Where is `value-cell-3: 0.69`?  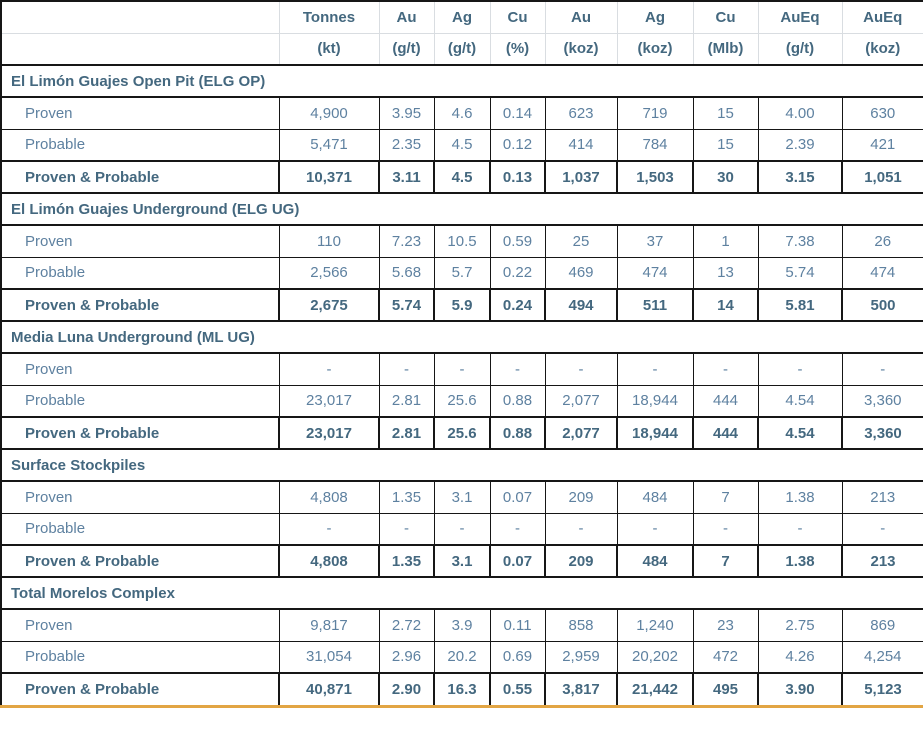
value-cell-3: 0.69 is located at coordinates (517, 657).